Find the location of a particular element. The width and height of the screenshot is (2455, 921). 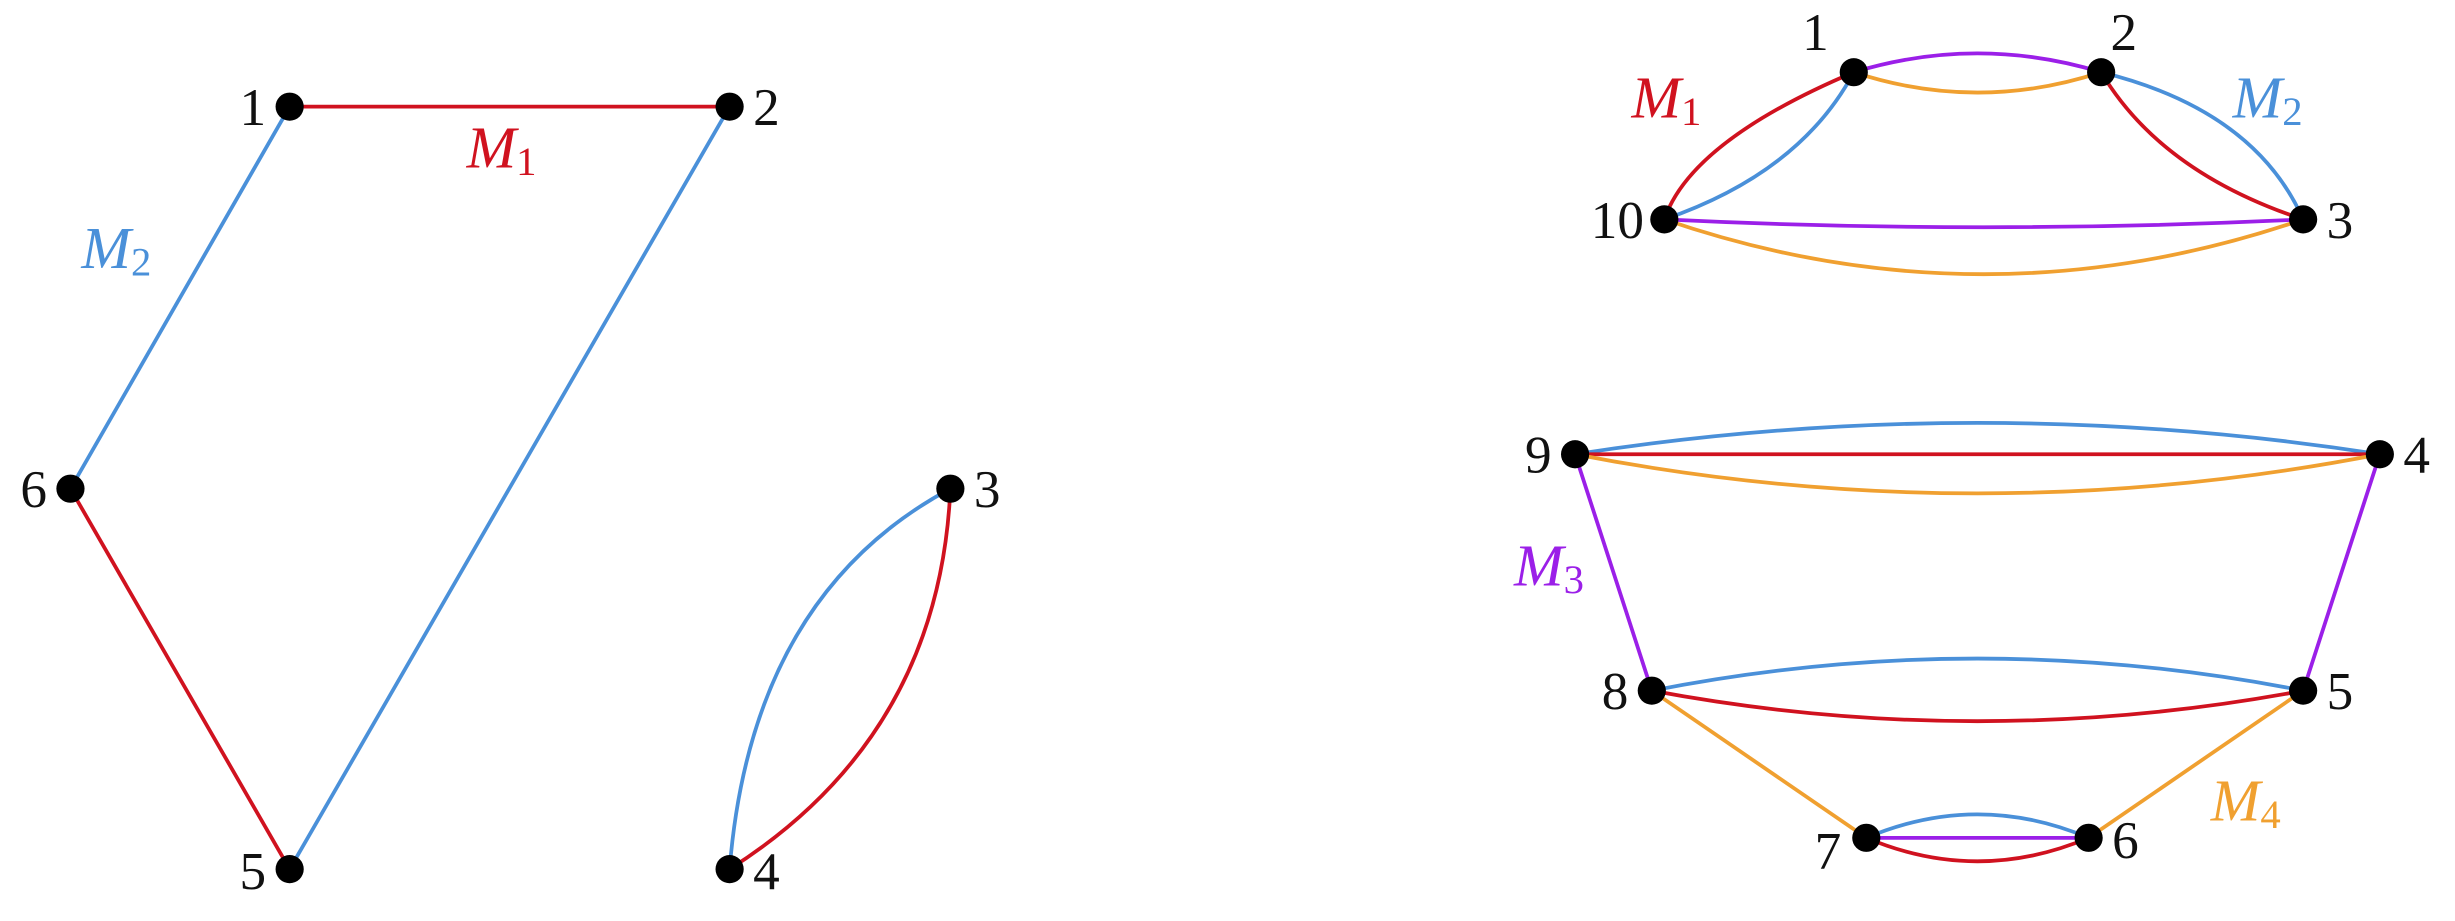

matching-label: M3 is located at coordinates (1548, 567).